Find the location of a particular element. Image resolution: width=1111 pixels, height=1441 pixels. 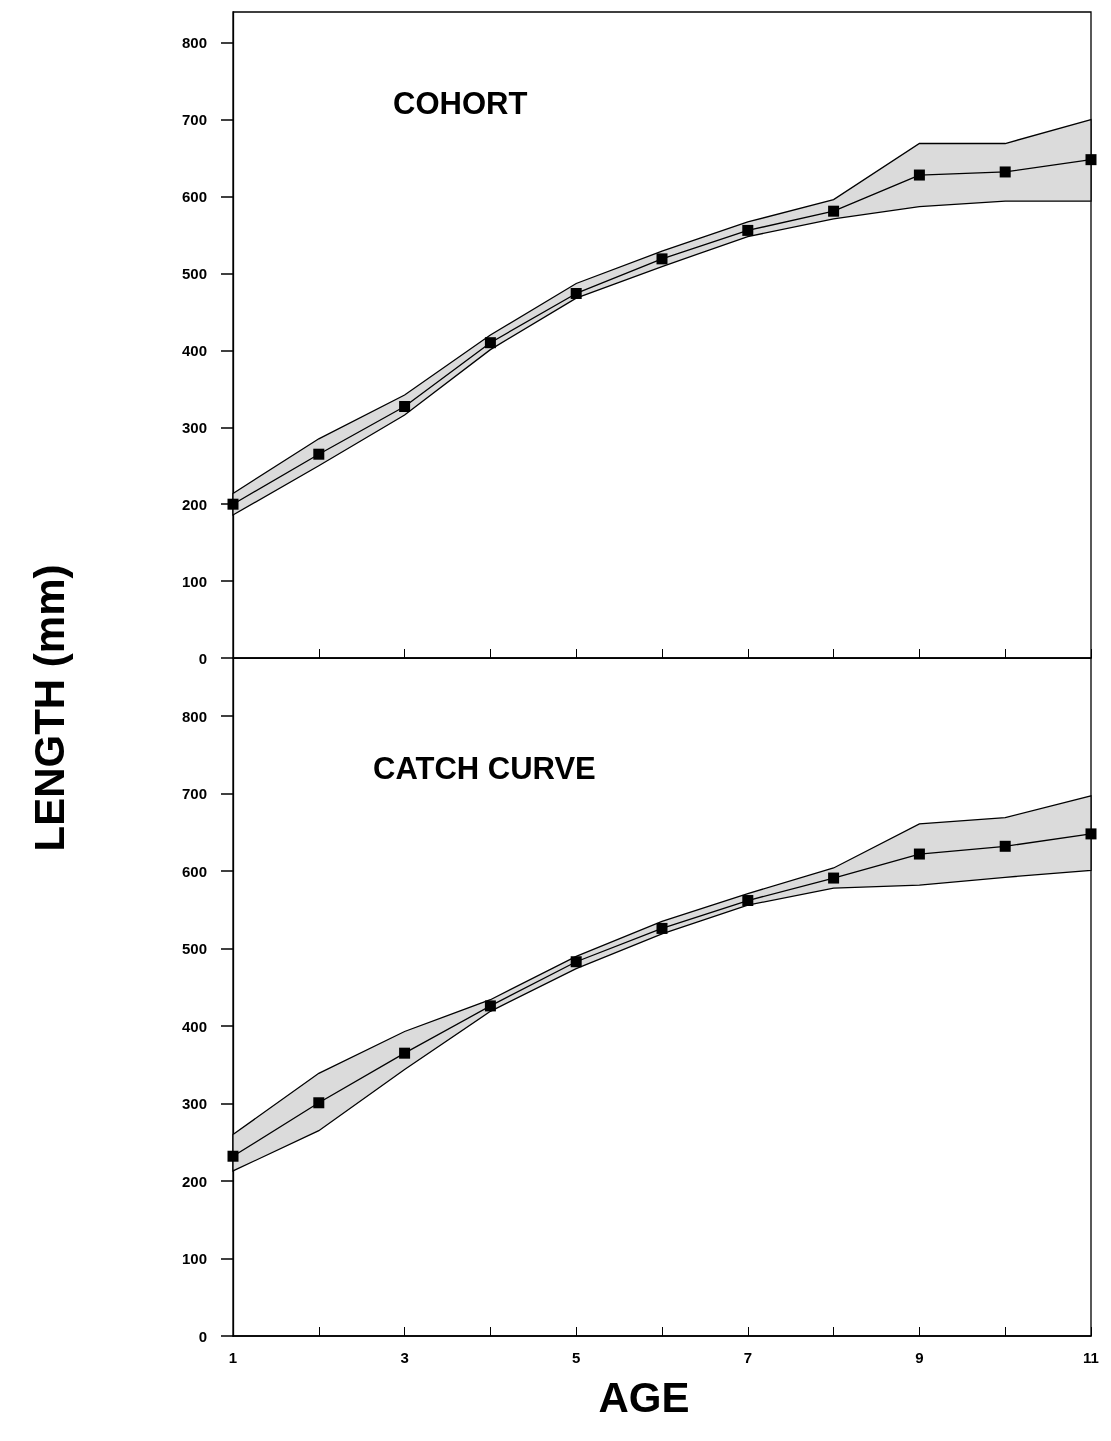

text: COHORT is located at coordinates (460, 103).